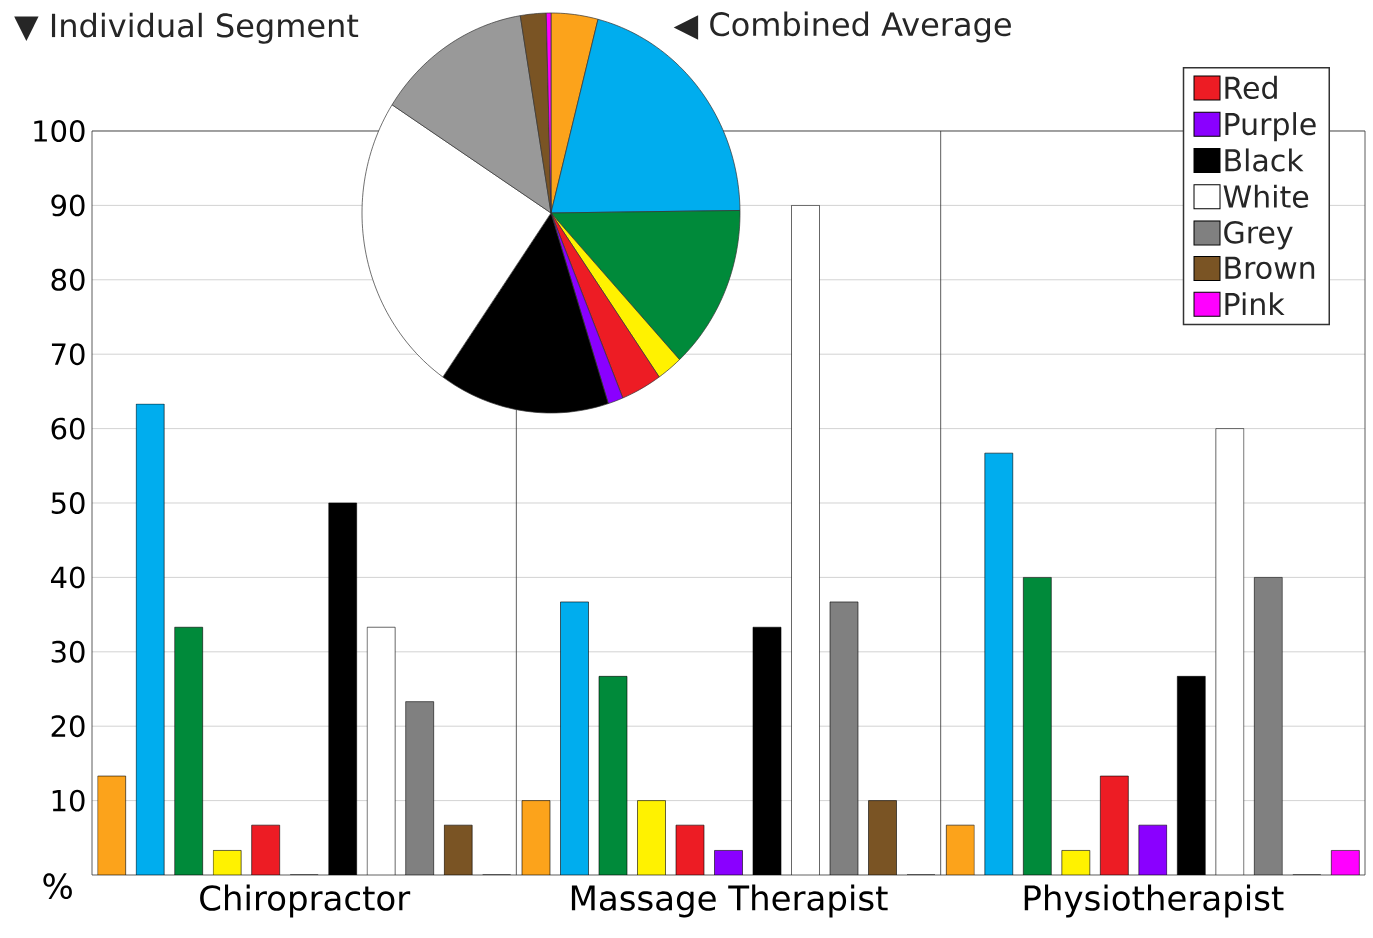 The width and height of the screenshot is (1373, 938). Describe the element at coordinates (186, 28) in the screenshot. I see `chart-title: ▼ Individual Segment` at that location.